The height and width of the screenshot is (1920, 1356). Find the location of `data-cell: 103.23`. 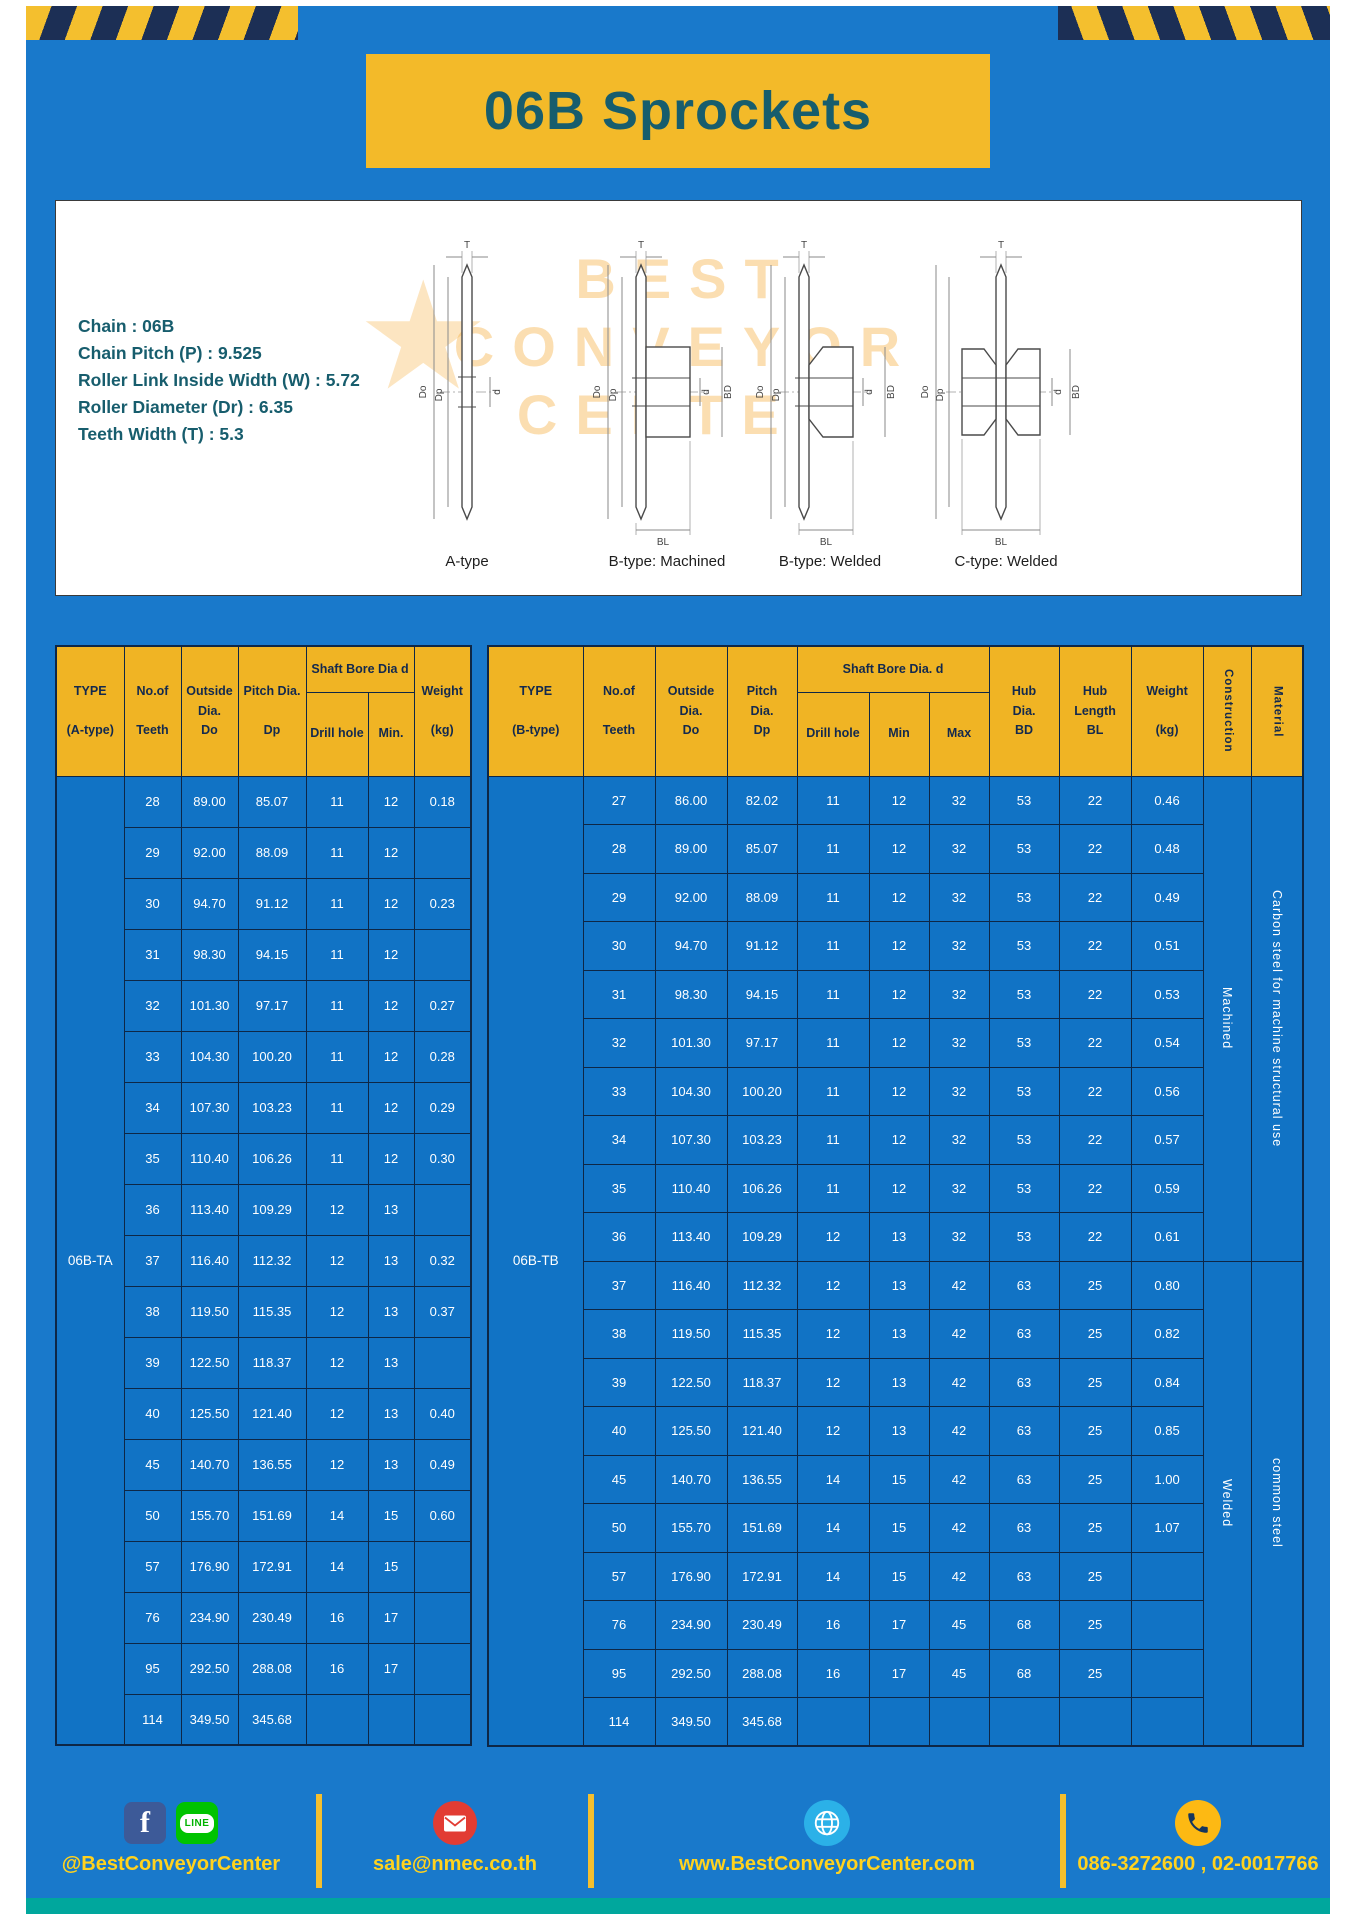

data-cell: 103.23 is located at coordinates (272, 1107).